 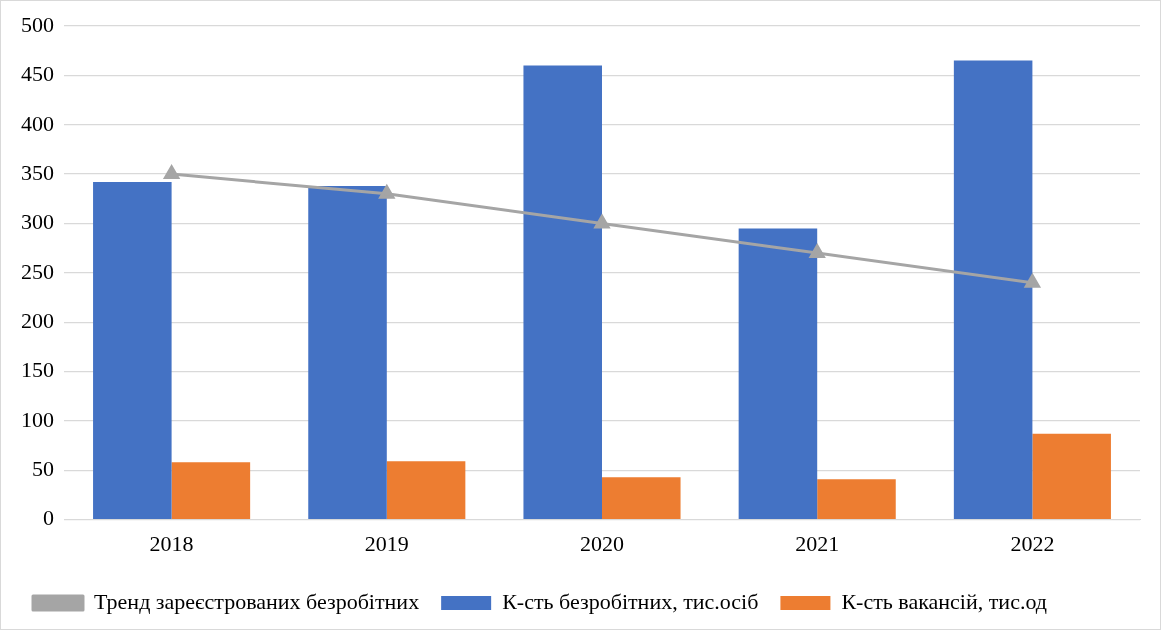 I want to click on y-tick-label: 450, so click(x=37, y=74).